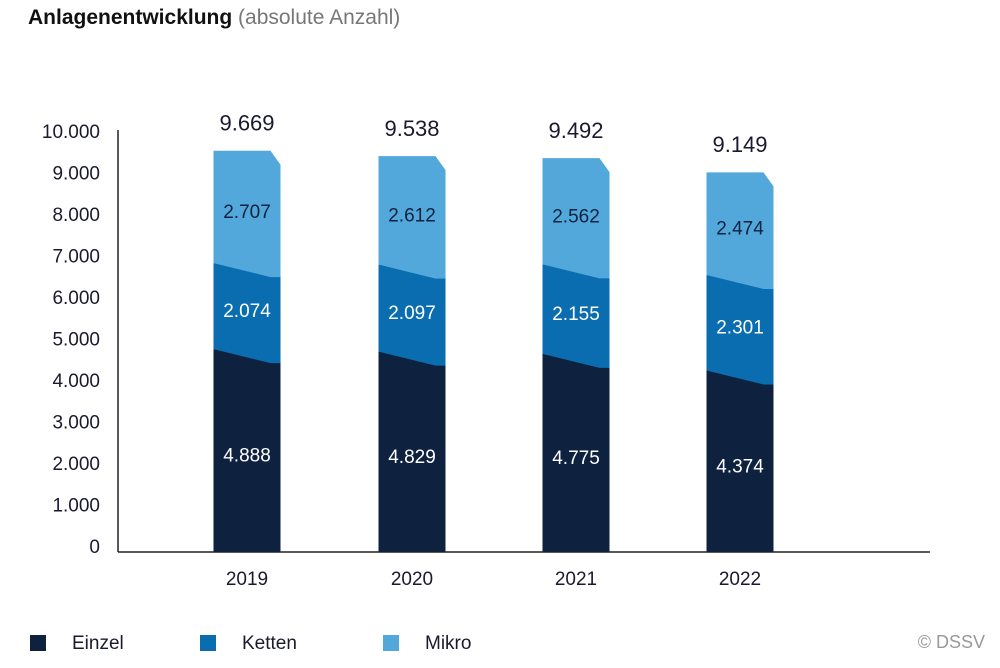 The height and width of the screenshot is (668, 1000). I want to click on legend-label: Ketten, so click(269, 643).